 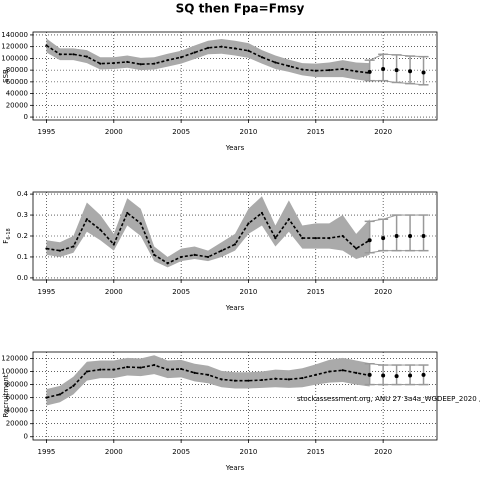 What do you see at coordinates (240, 9) in the screenshot?
I see `chart-title: SQ then Fpa=Fmsy` at bounding box center [240, 9].